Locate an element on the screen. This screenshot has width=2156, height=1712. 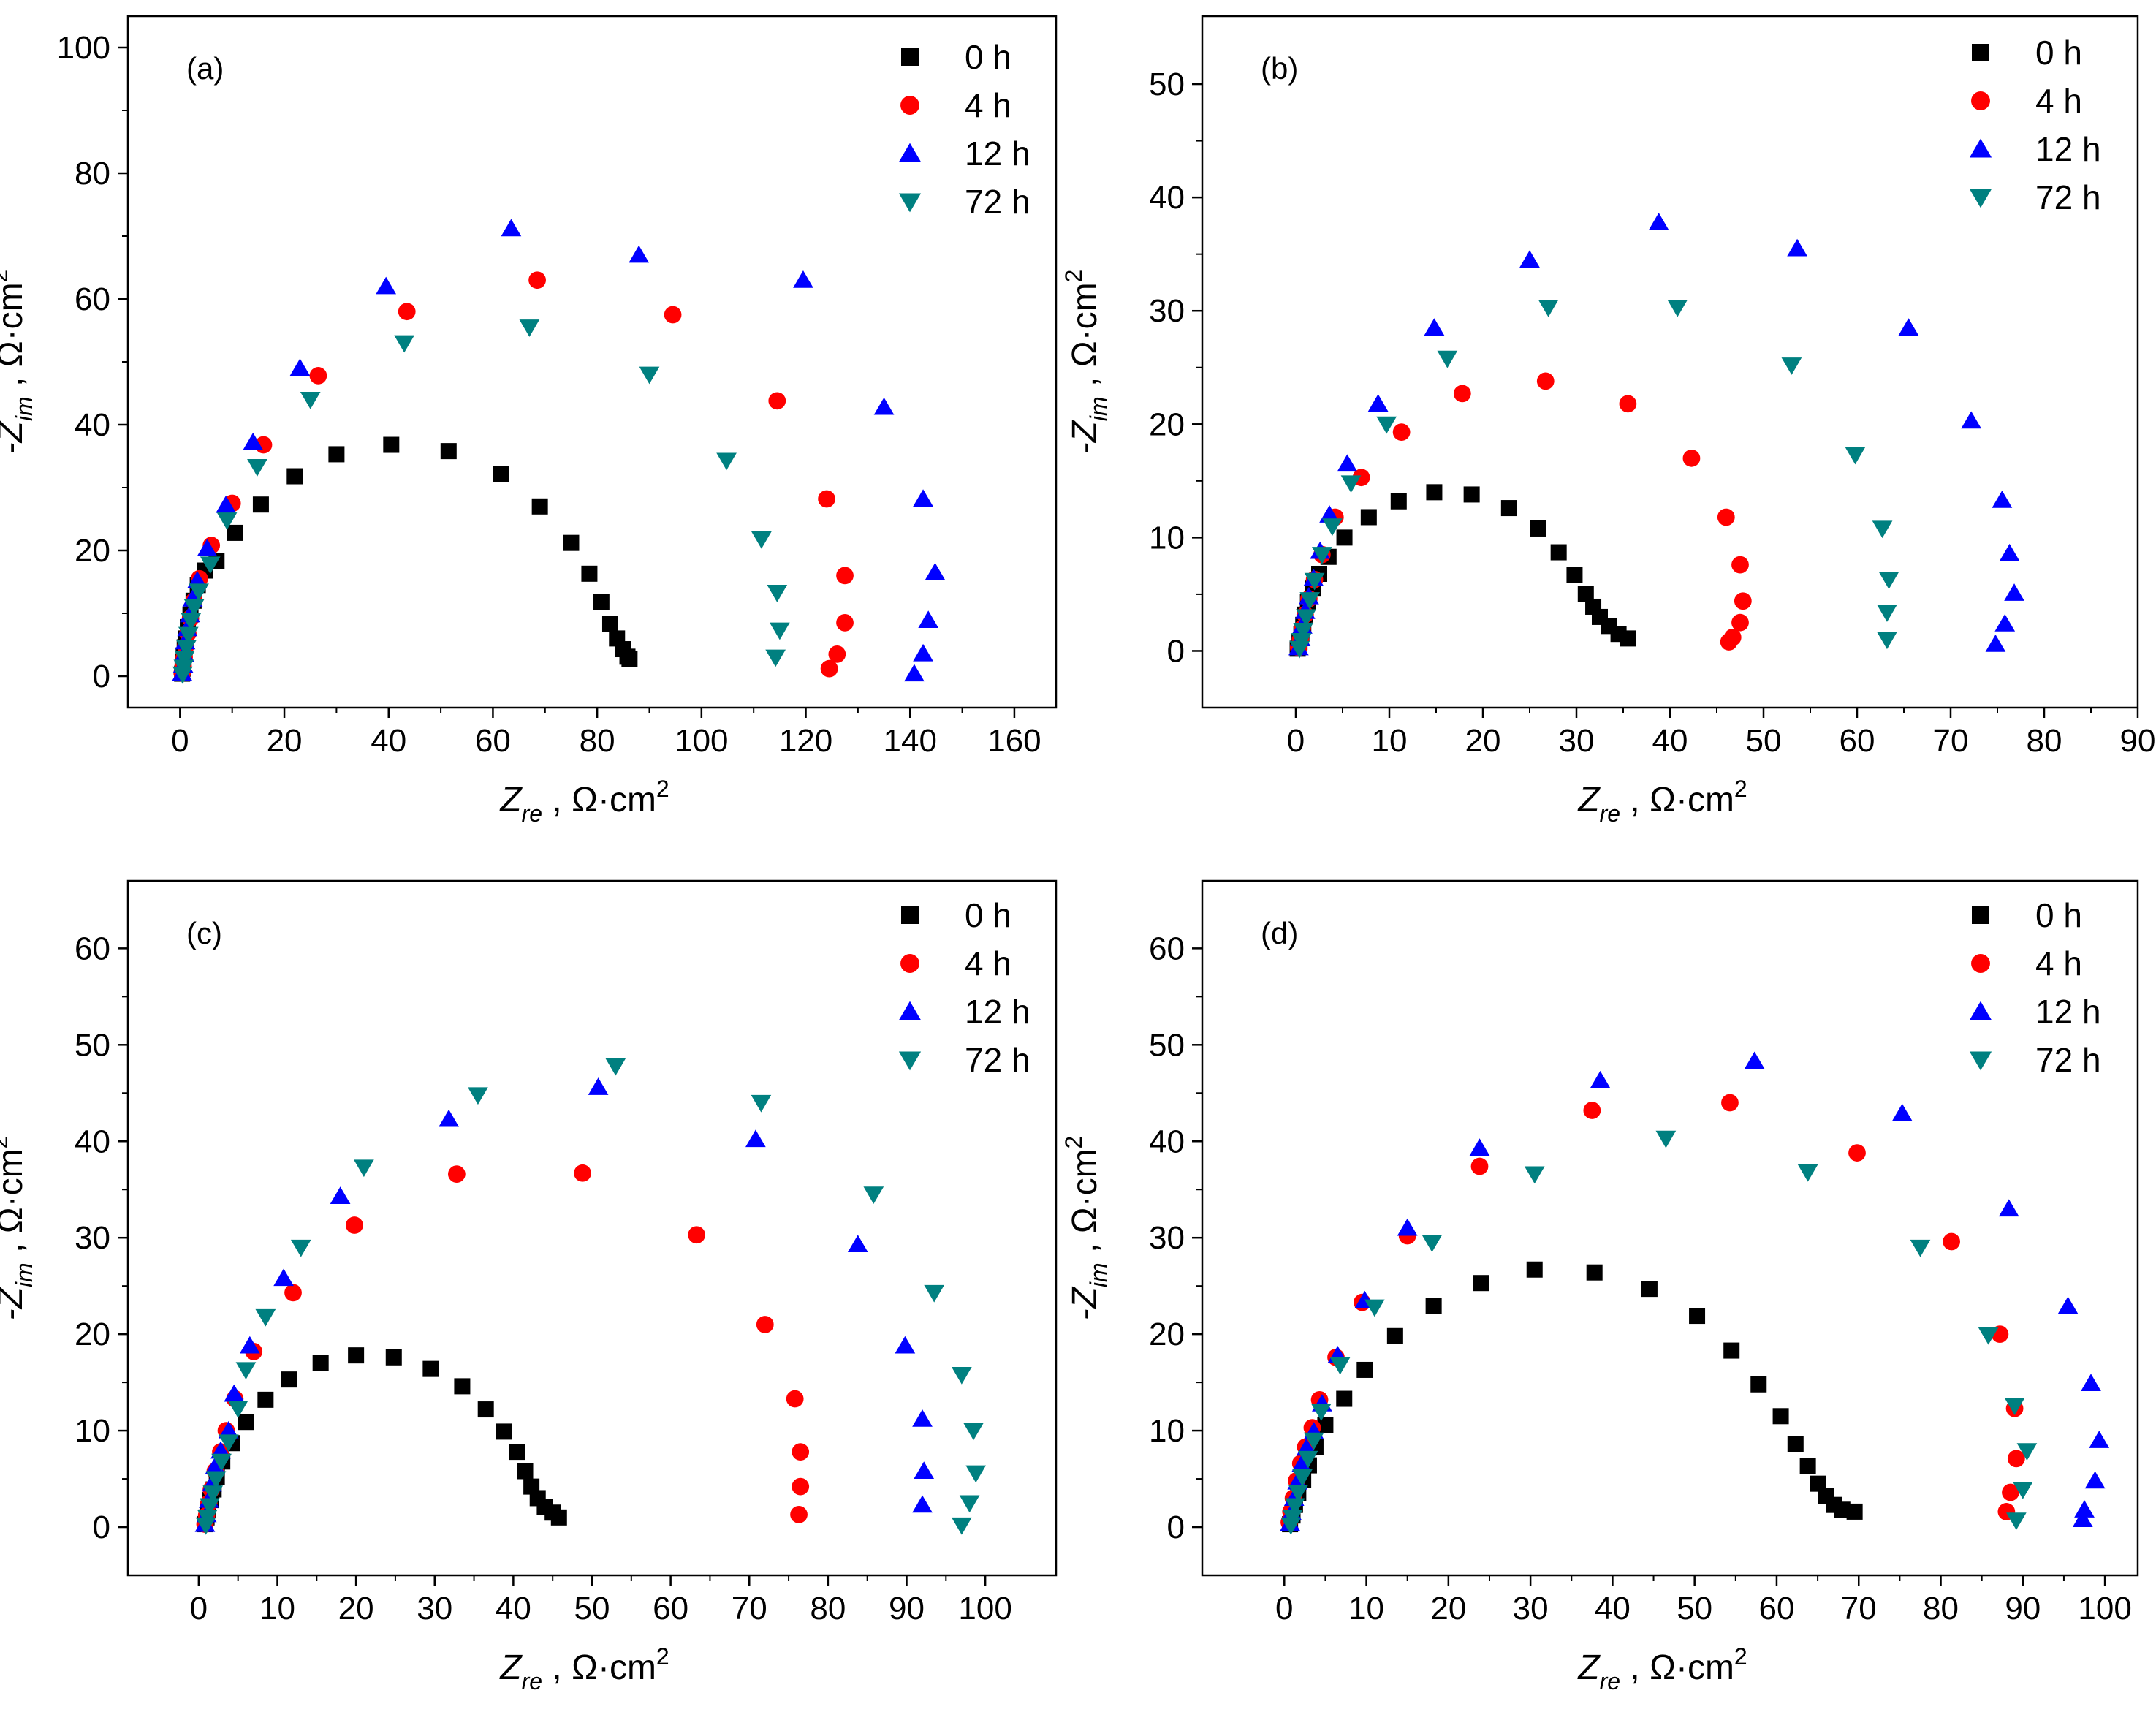
x-tick-label: 60 is located at coordinates (1776, 1609).